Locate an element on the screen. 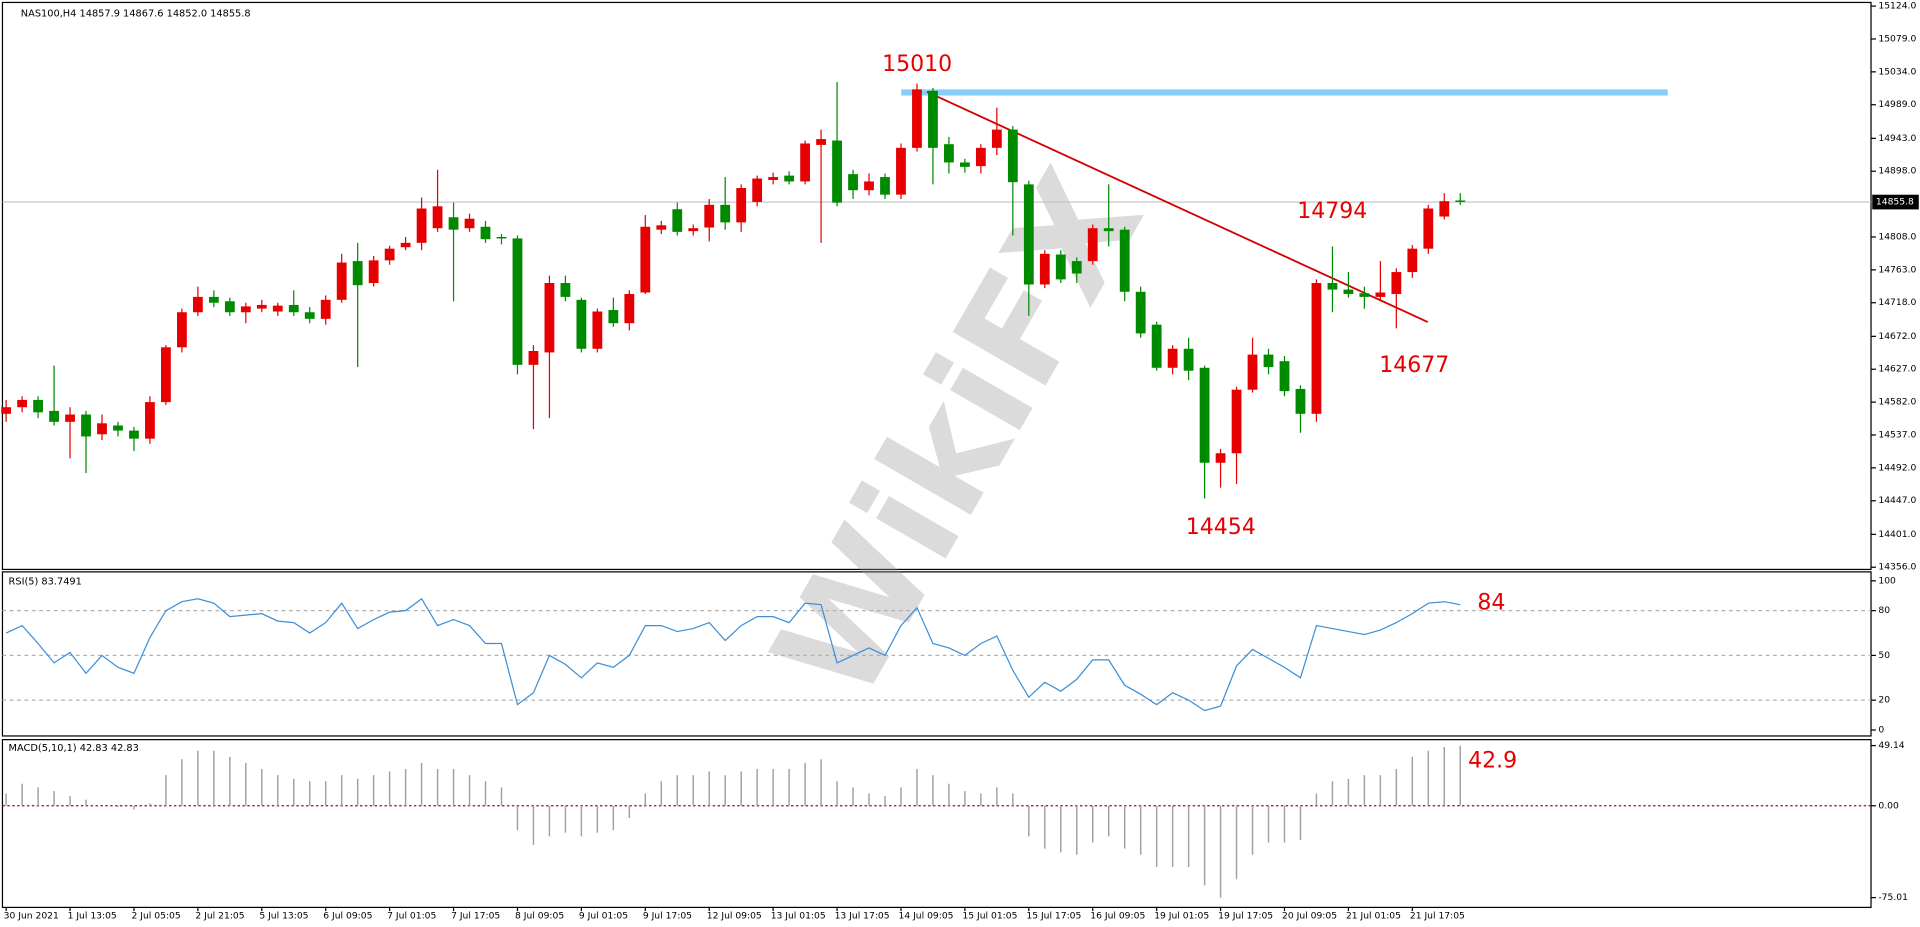  y-tick-label: 14718.0 is located at coordinates (1897, 302).